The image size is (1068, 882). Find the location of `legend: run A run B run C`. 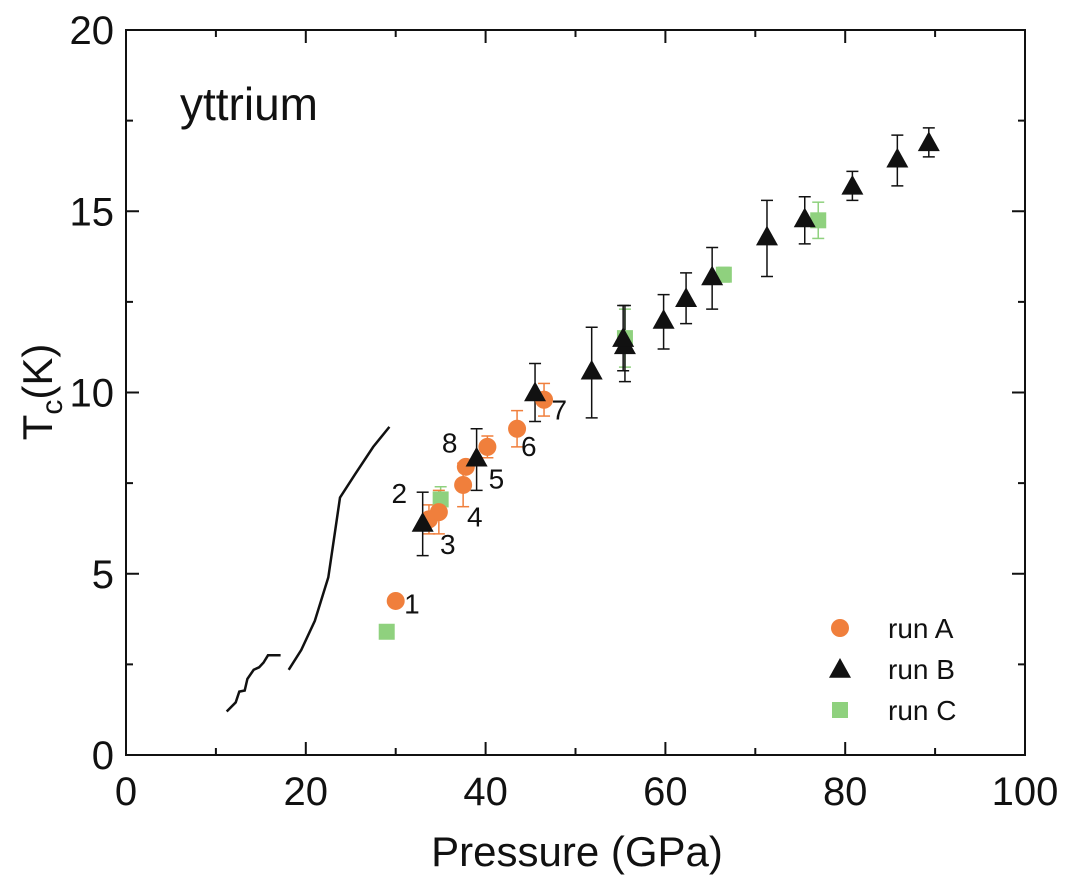

legend: run A run B run C is located at coordinates (892, 669).